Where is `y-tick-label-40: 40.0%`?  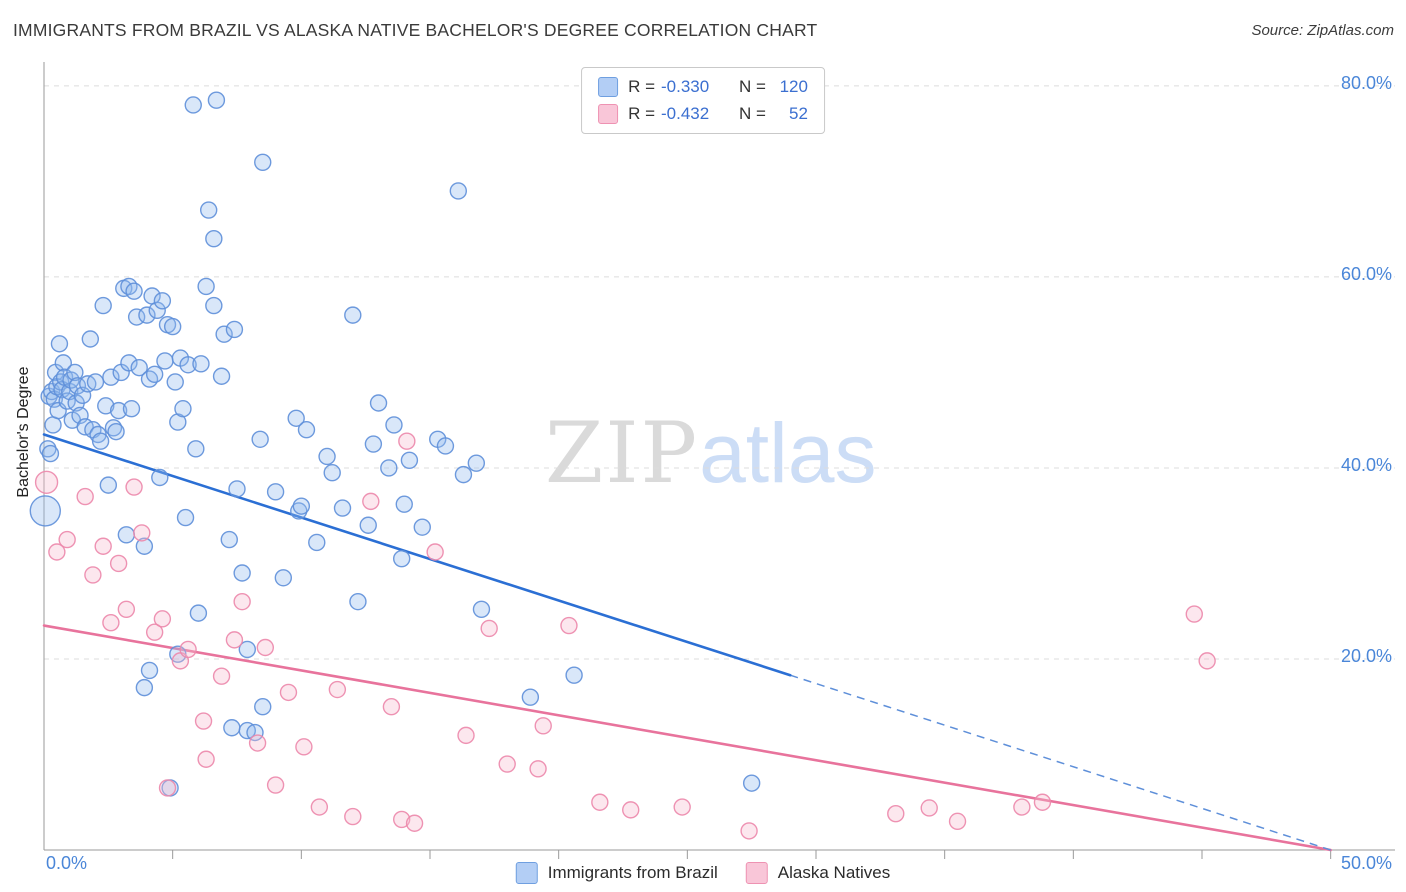 y-tick-label-40: 40.0% is located at coordinates (1366, 465).